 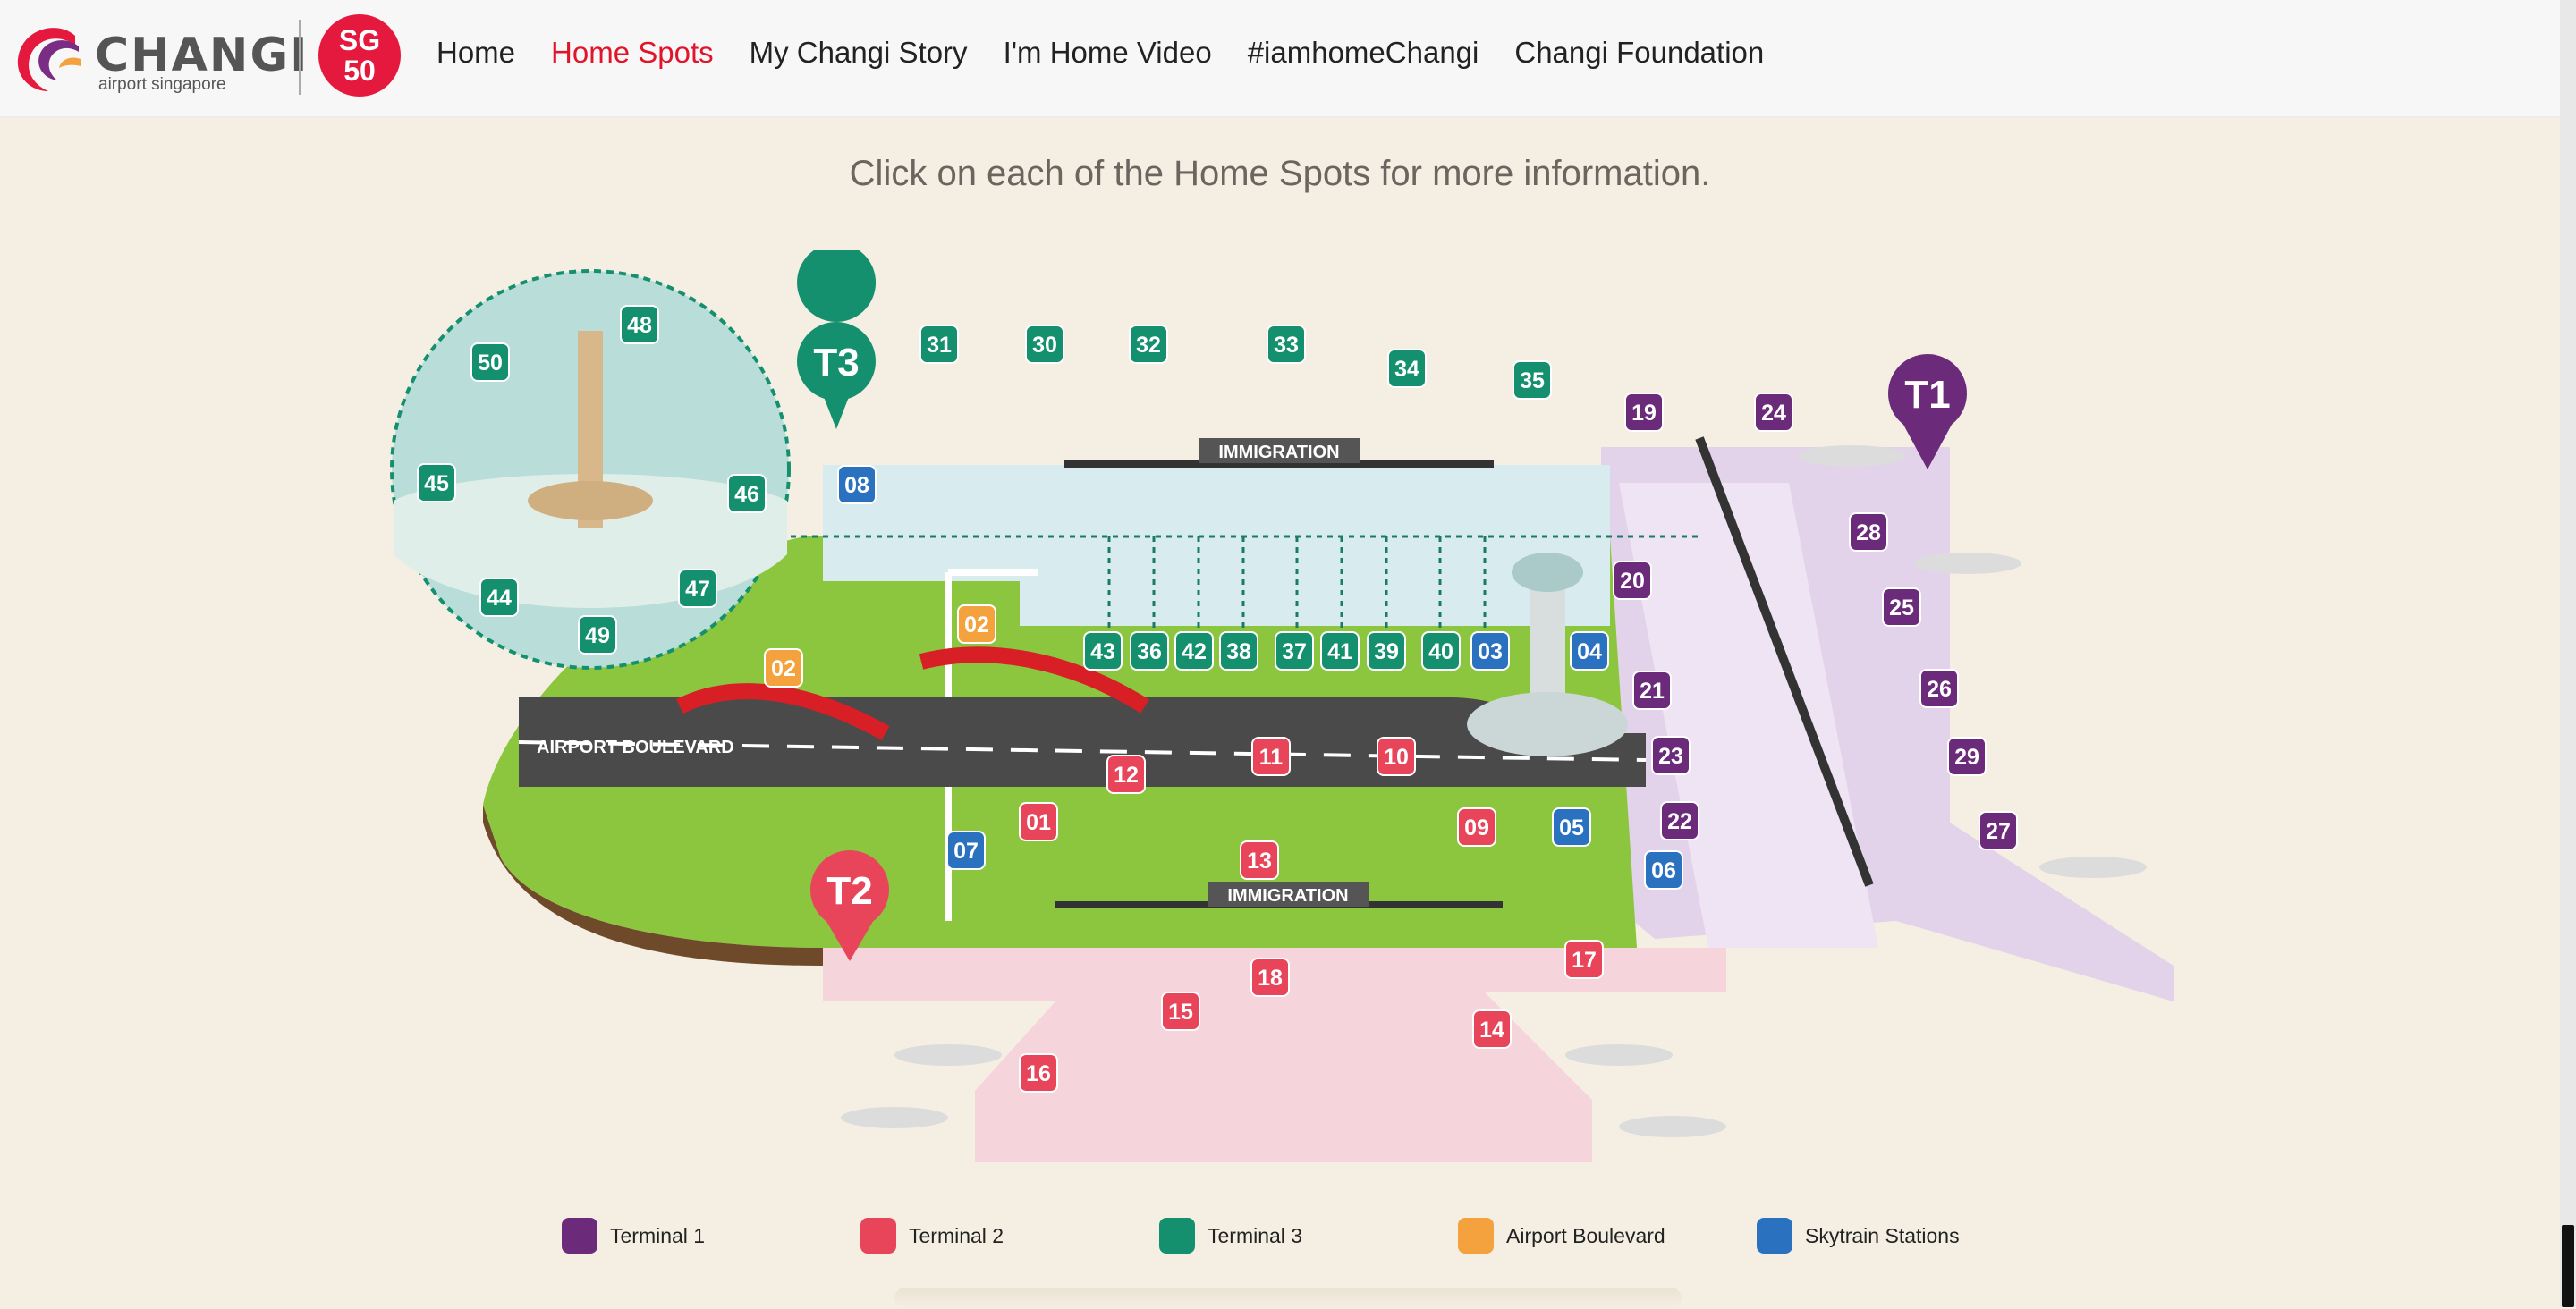 I want to click on home-spot-31: 31, so click(x=939, y=344).